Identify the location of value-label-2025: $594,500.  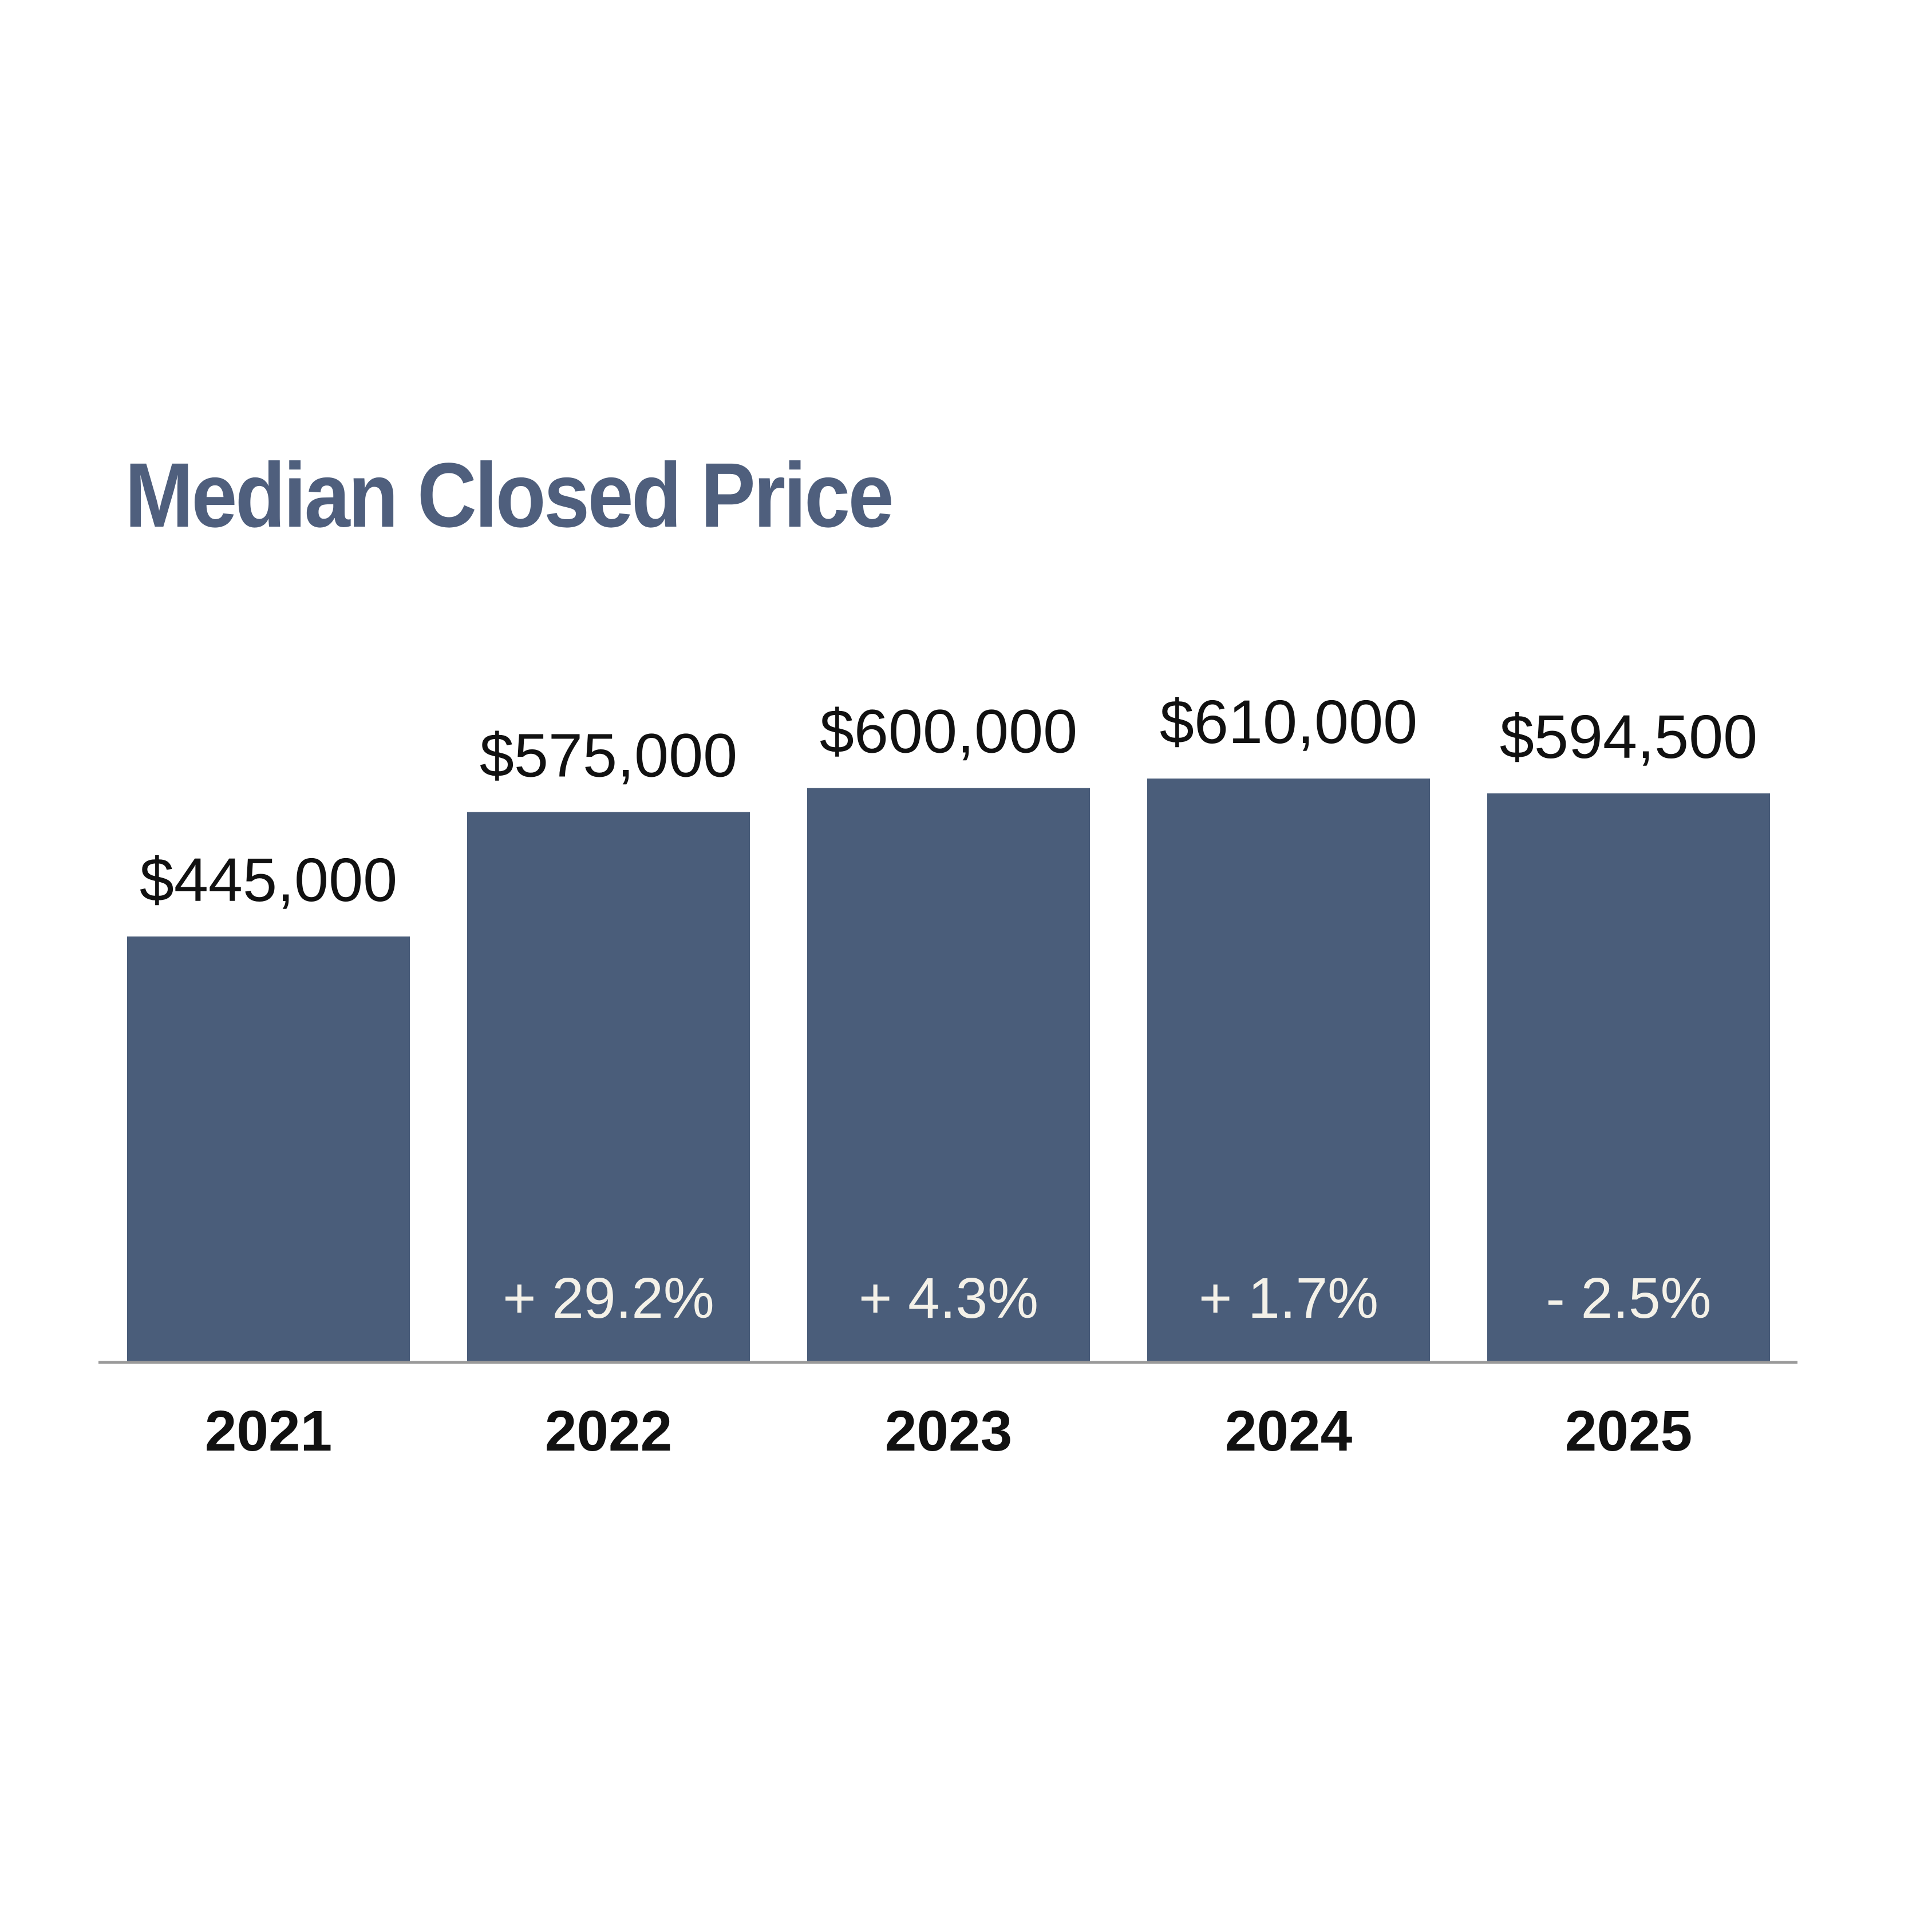
(1628, 736).